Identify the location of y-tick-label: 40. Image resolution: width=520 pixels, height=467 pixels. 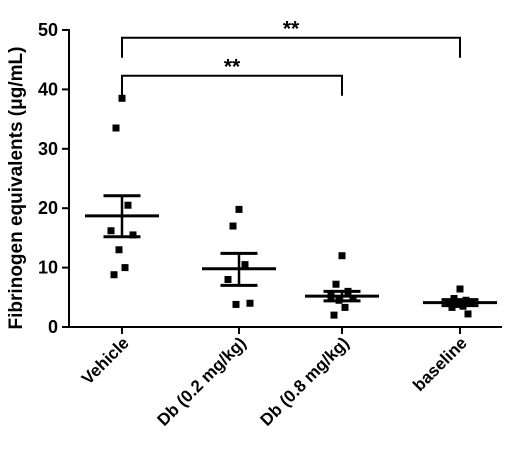
(48, 89).